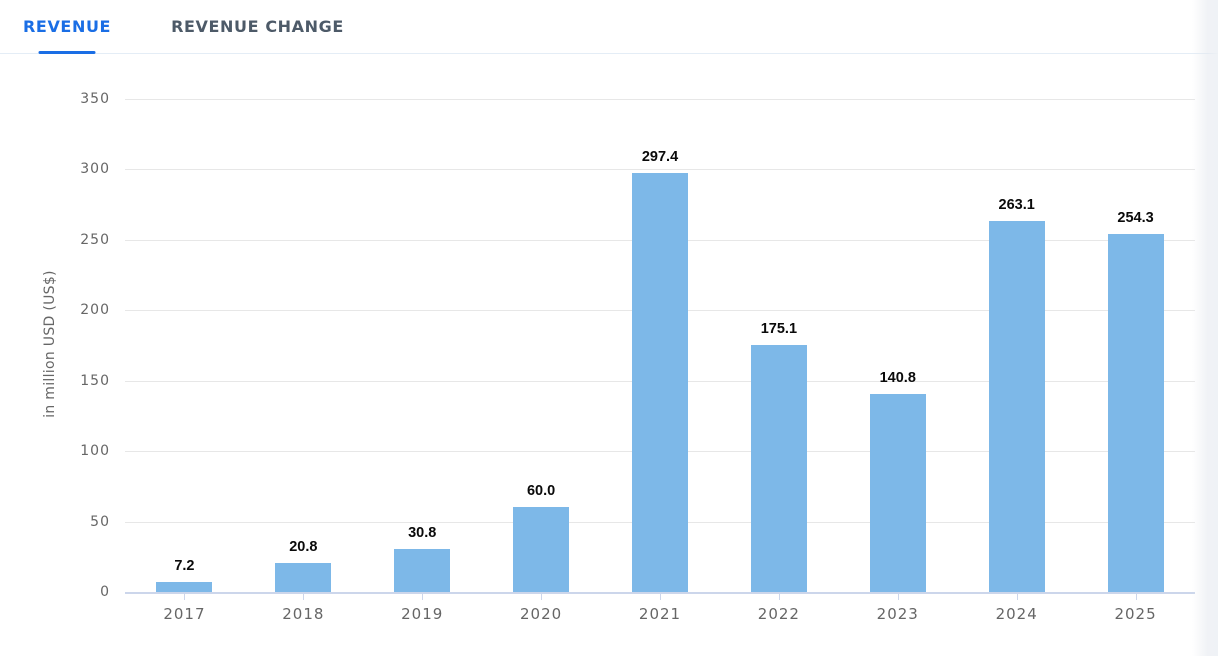 This screenshot has width=1218, height=656. I want to click on bar-value-label: 30.8, so click(422, 532).